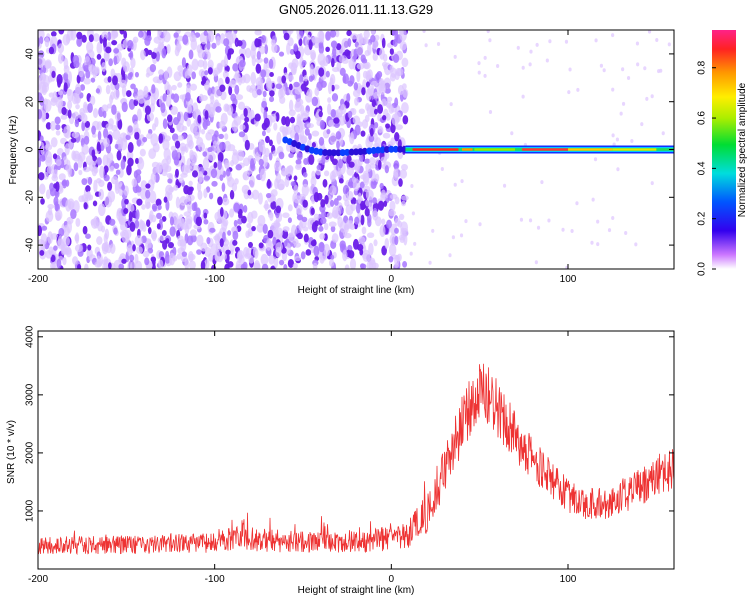 The height and width of the screenshot is (600, 750). I want to click on y-tick-label: -40, so click(30, 244).